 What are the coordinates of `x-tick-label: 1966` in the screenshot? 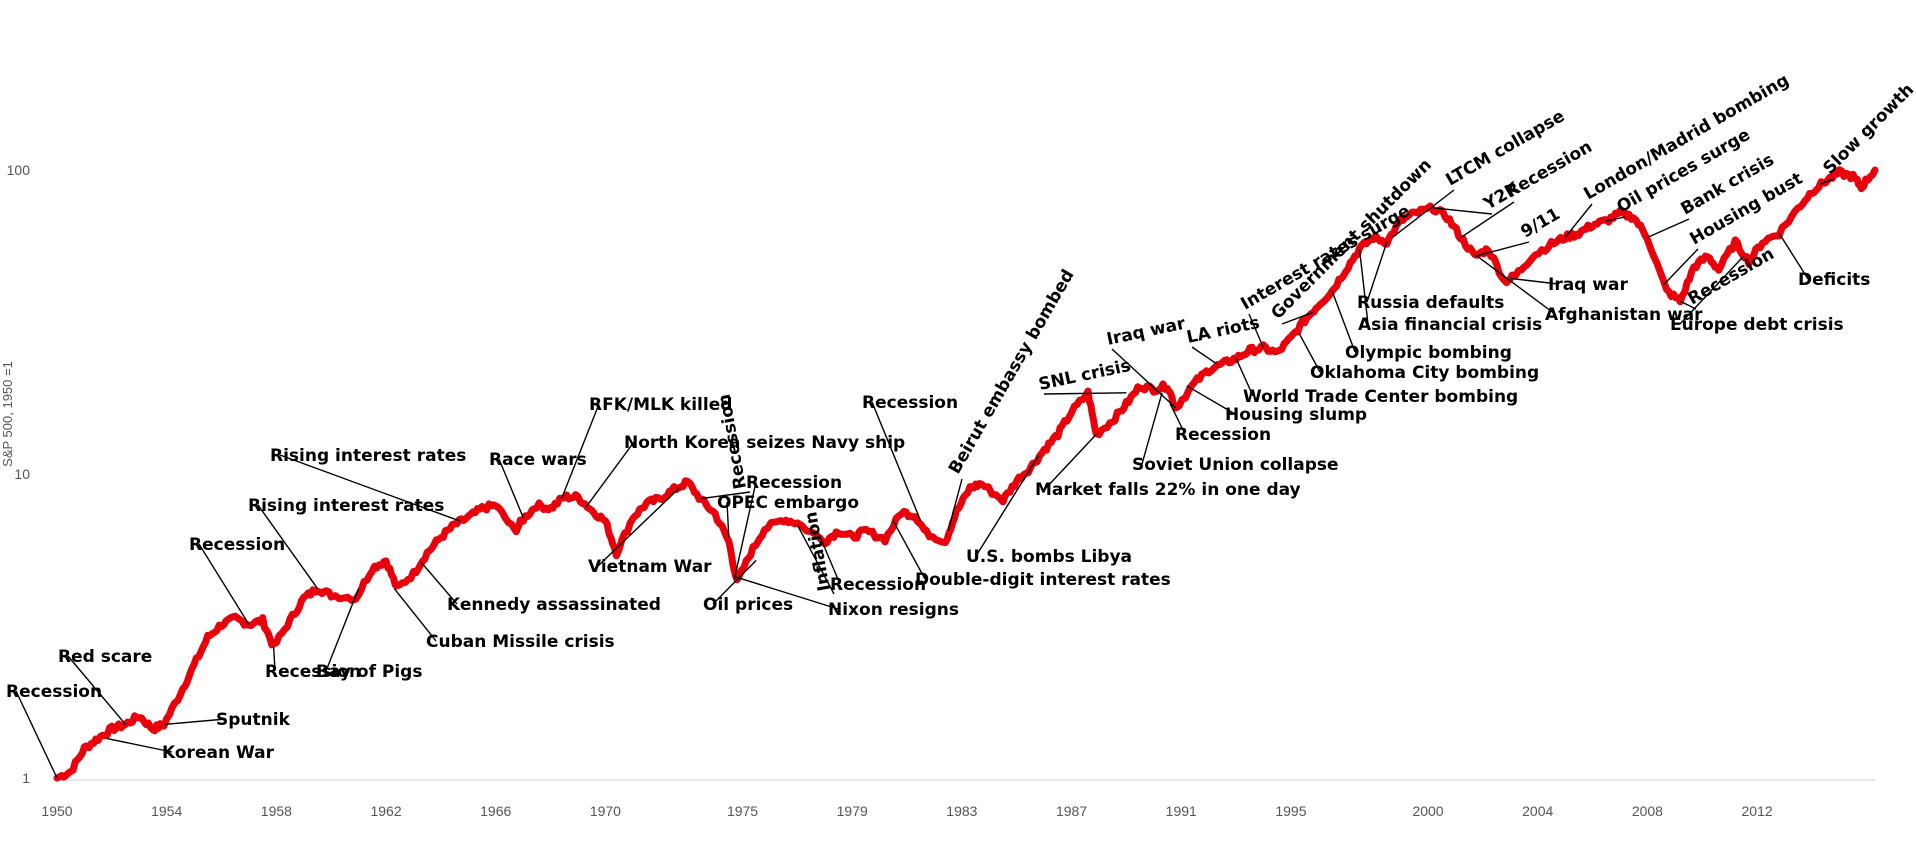 It's located at (495, 811).